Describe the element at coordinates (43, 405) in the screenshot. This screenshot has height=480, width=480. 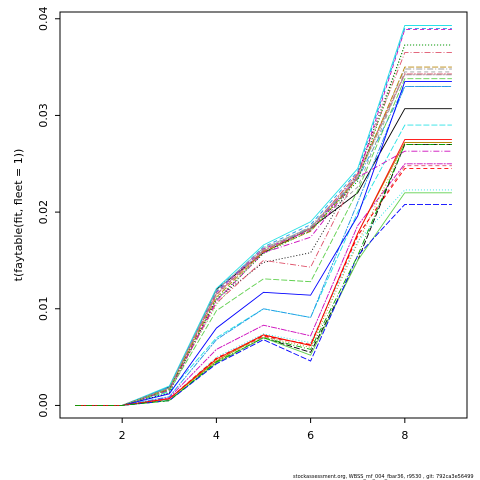
I see `y-tick-label: 0.00` at that location.